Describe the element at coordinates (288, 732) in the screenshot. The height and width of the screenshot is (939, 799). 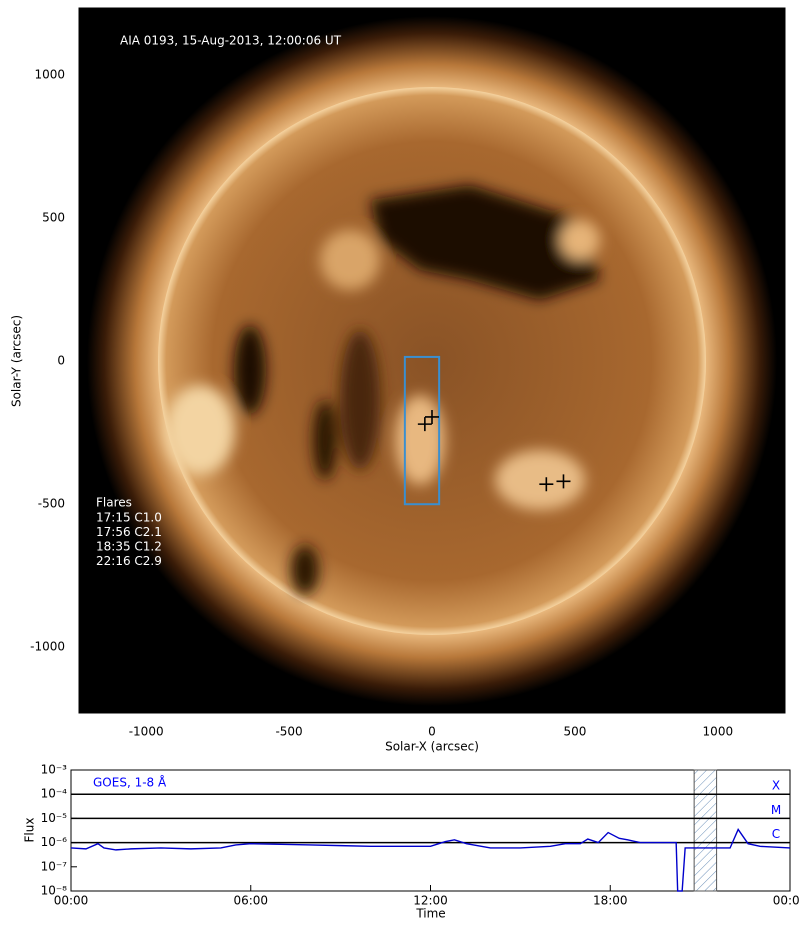
I see `x-tick-label: -500` at that location.